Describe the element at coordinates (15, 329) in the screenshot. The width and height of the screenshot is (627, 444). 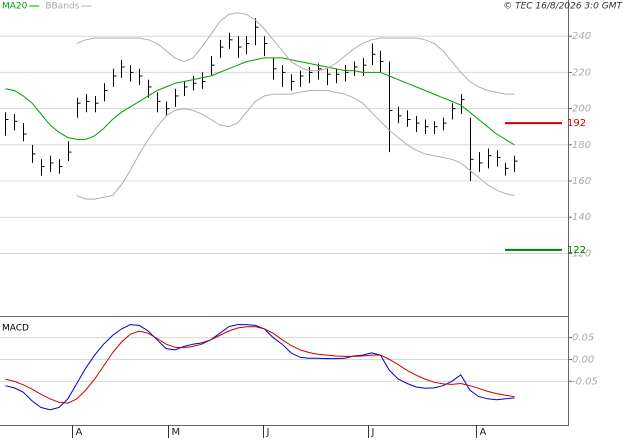
I see `panel-title: MACD` at that location.